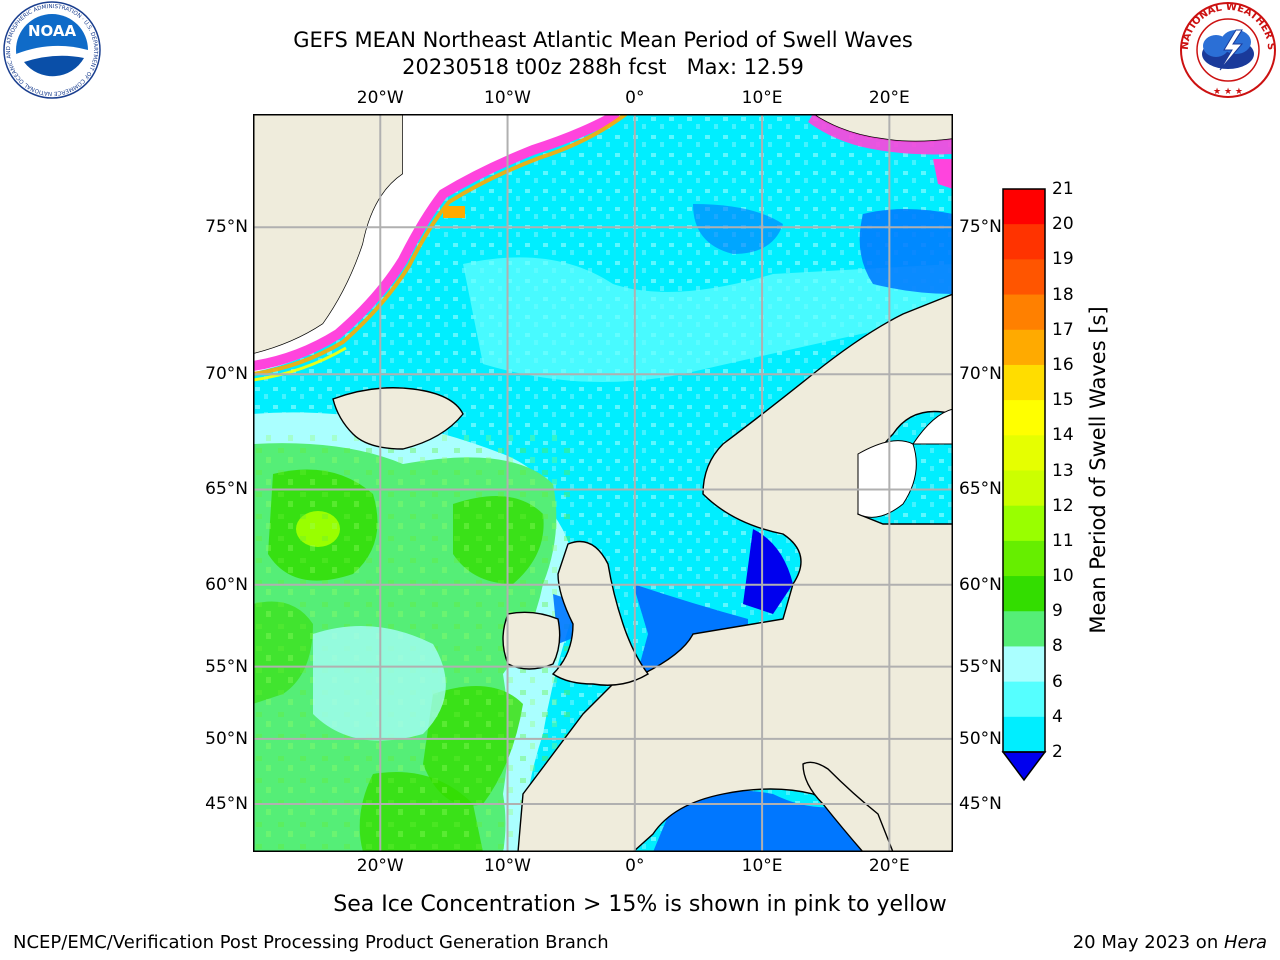 The width and height of the screenshot is (1280, 960). I want to click on lat-tick-left-5: 50°N, so click(226, 738).